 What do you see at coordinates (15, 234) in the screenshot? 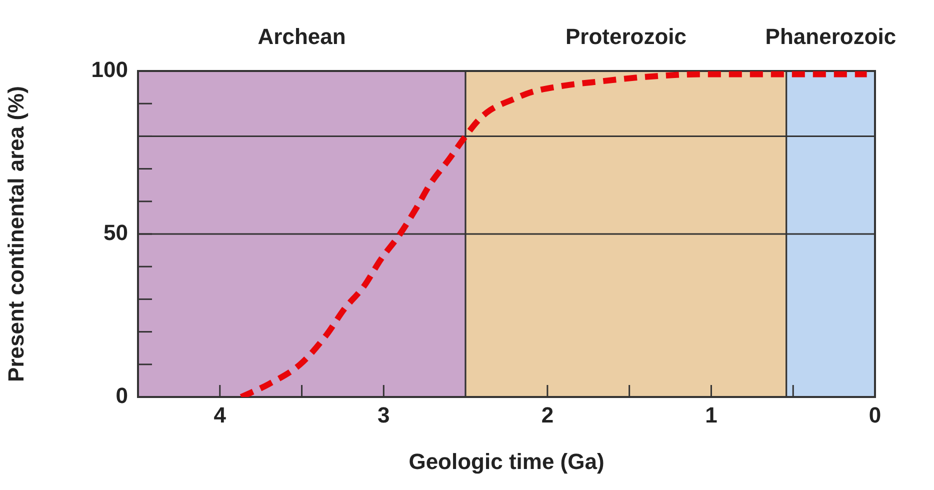
I see `y-axis-title: Present continental area (%)` at bounding box center [15, 234].